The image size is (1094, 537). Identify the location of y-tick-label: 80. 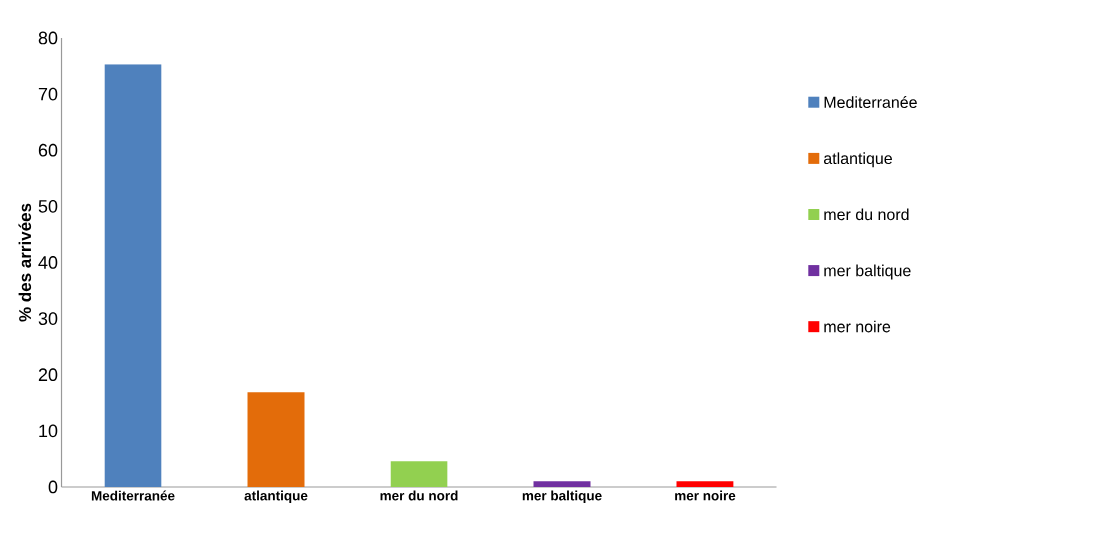
(48, 38).